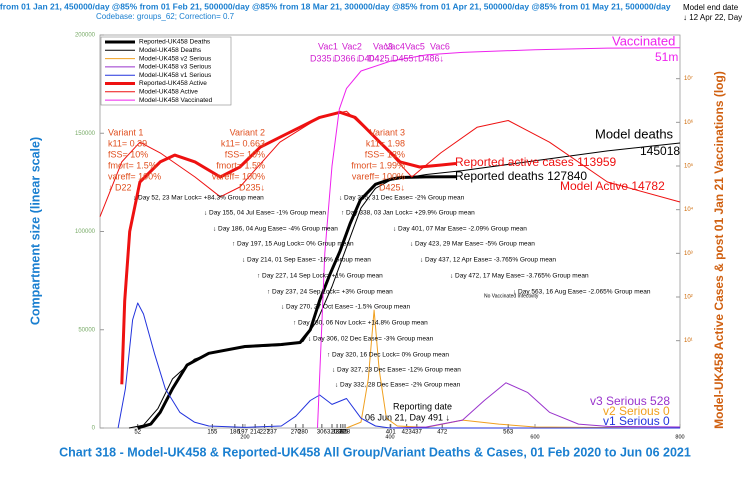 The image size is (750, 480). I want to click on legend-box, so click(166, 71).